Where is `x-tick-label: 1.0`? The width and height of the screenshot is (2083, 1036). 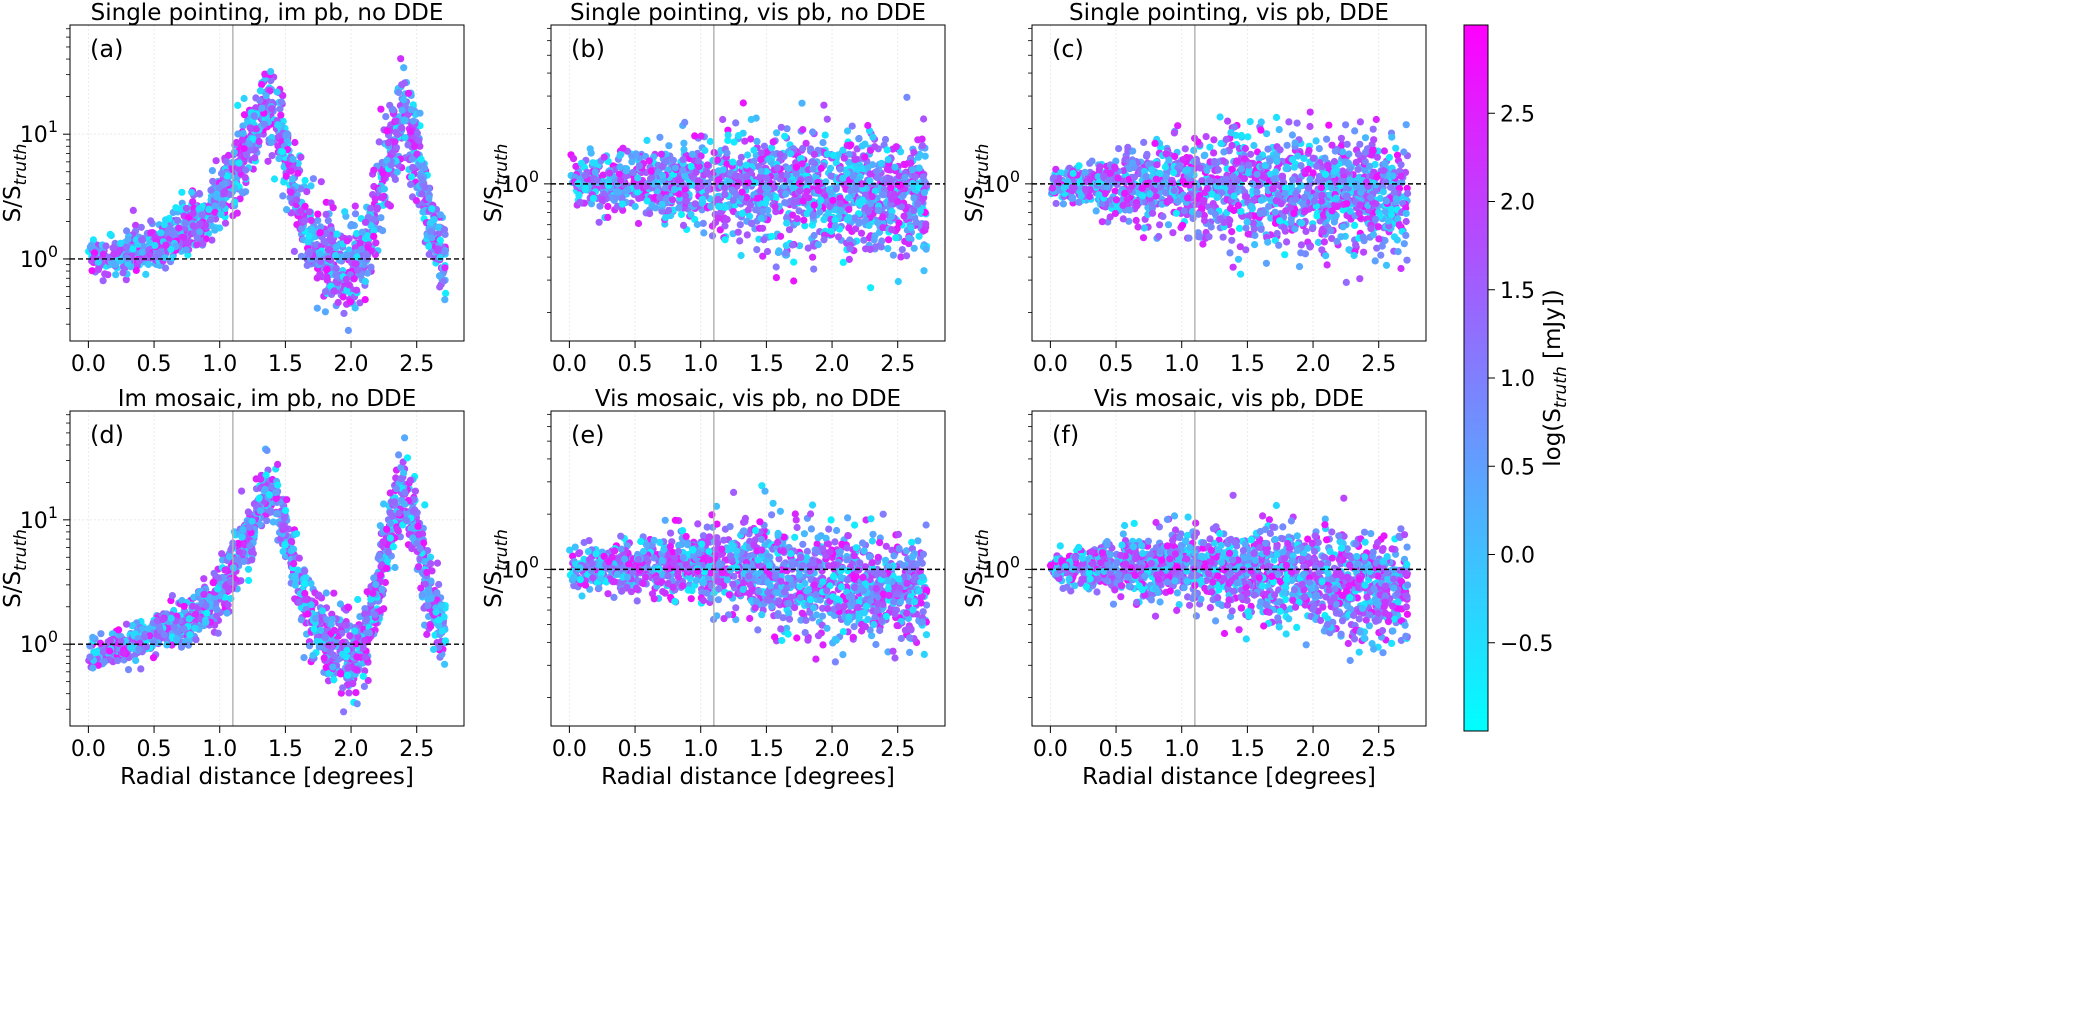 x-tick-label: 1.0 is located at coordinates (700, 364).